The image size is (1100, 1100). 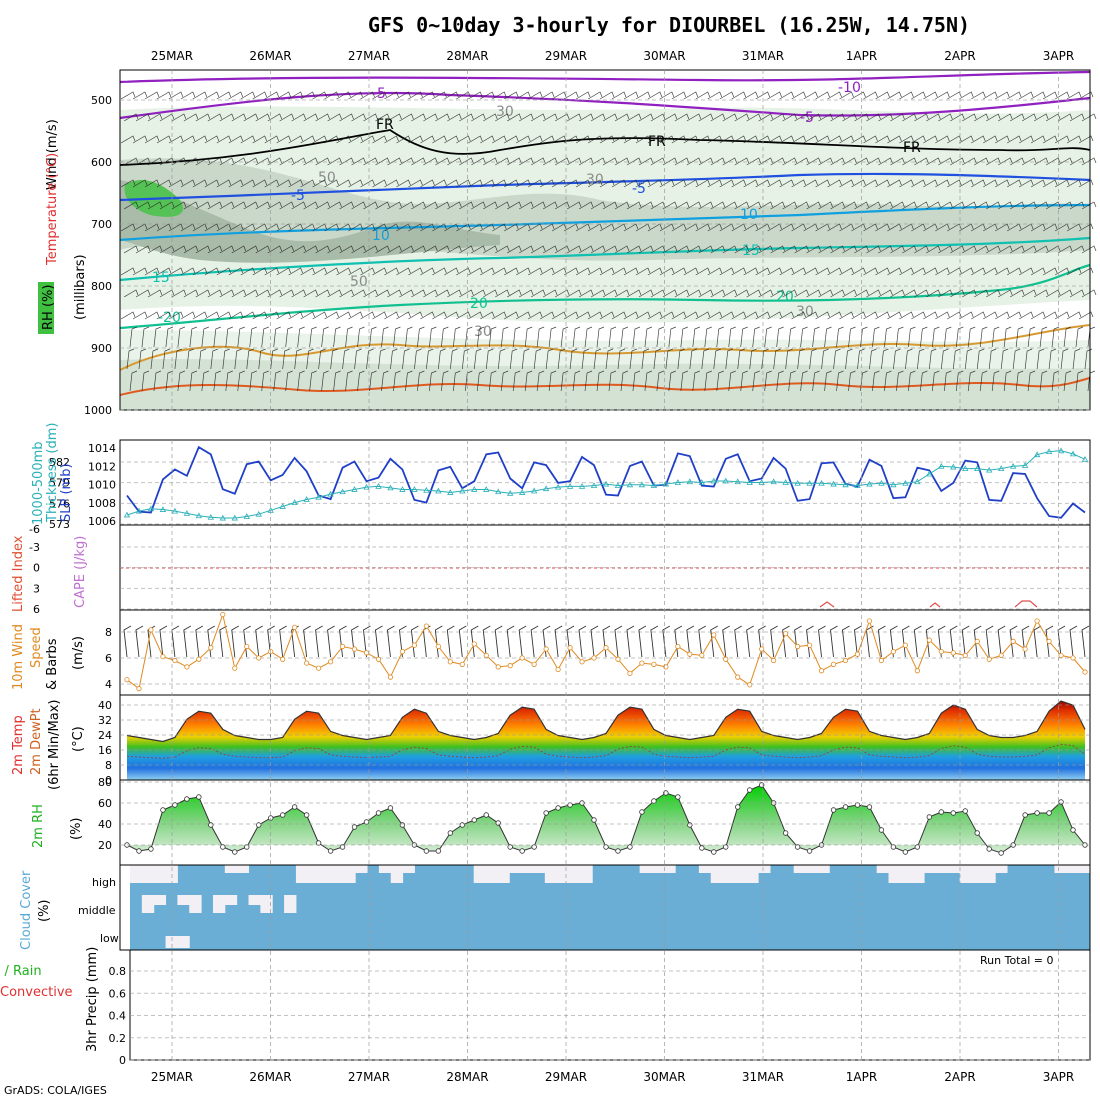 What do you see at coordinates (187, 641) in the screenshot?
I see `wind-barb` at bounding box center [187, 641].